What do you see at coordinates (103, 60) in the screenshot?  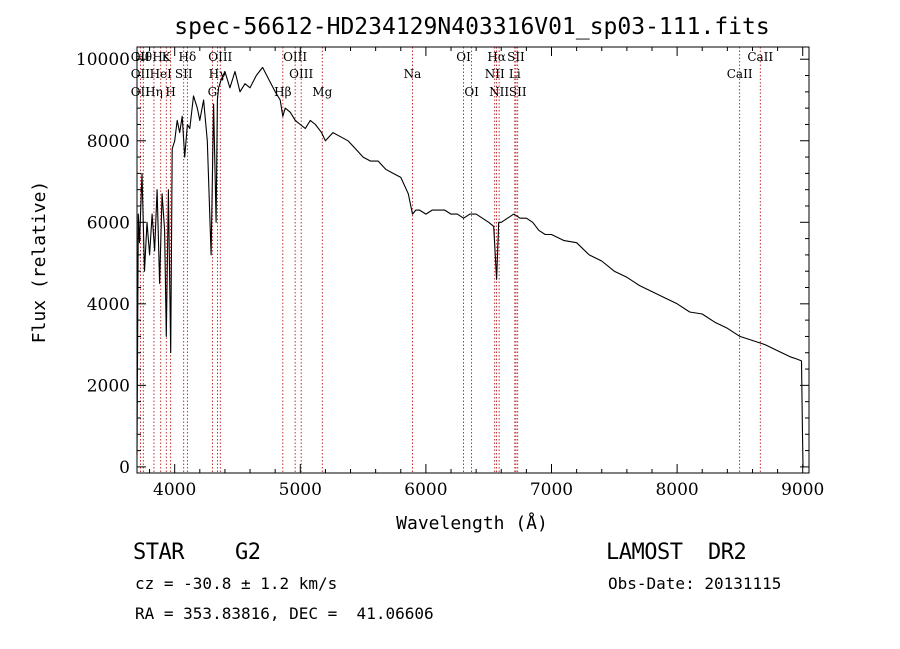 I see `y-tick-label: 10000` at bounding box center [103, 60].